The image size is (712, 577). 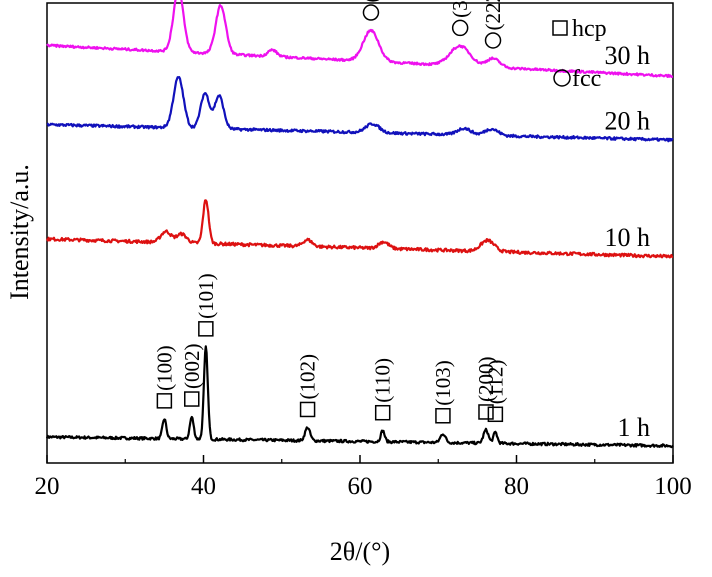 I want to click on peak-label: (101), so click(x=206, y=296).